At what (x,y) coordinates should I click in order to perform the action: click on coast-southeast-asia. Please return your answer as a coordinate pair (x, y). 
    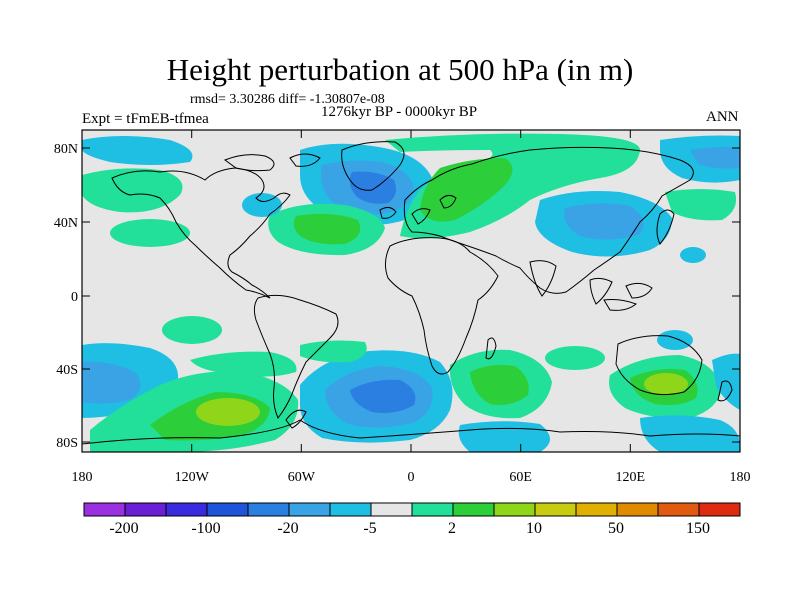
    Looking at the image, I should click on (621, 294).